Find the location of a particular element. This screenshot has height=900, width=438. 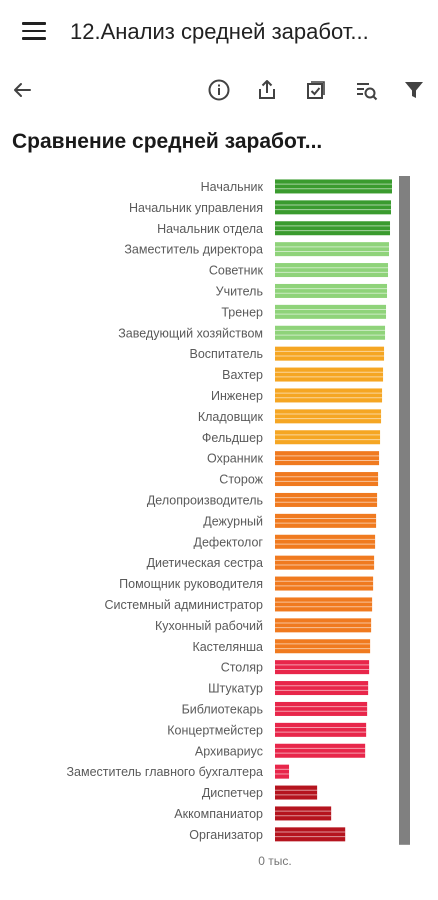

x-tick-label: 0 тыс. is located at coordinates (274, 861).